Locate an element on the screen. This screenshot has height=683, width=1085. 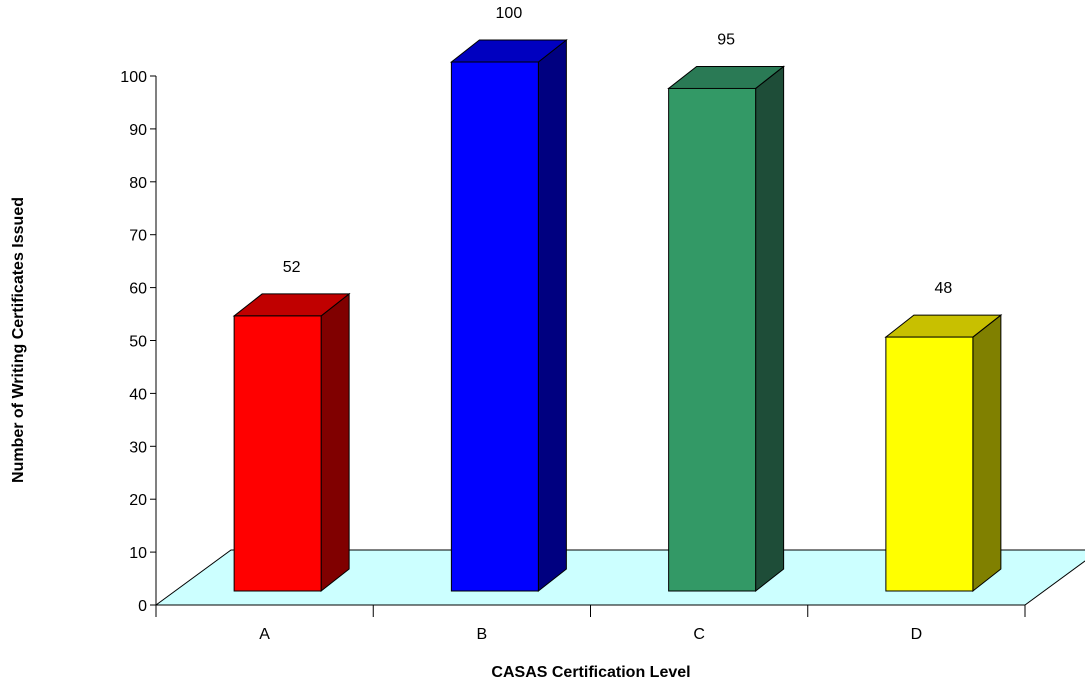
bar-side-C is located at coordinates (770, 329).